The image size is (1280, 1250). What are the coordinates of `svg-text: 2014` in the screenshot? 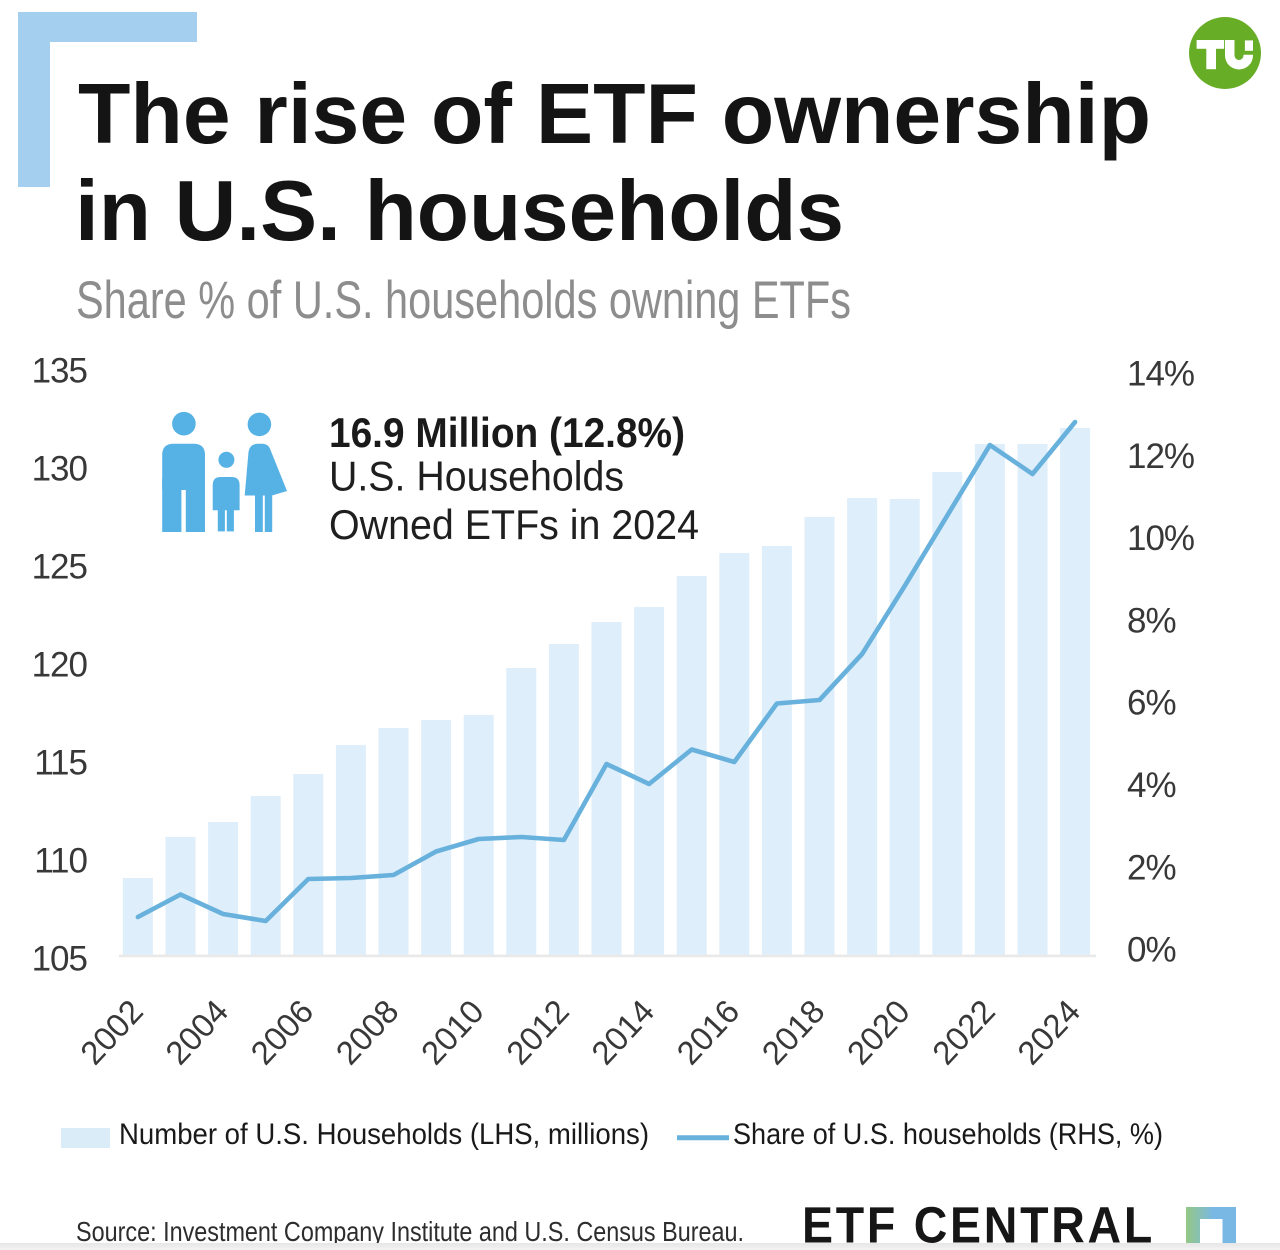 It's located at (622, 1032).